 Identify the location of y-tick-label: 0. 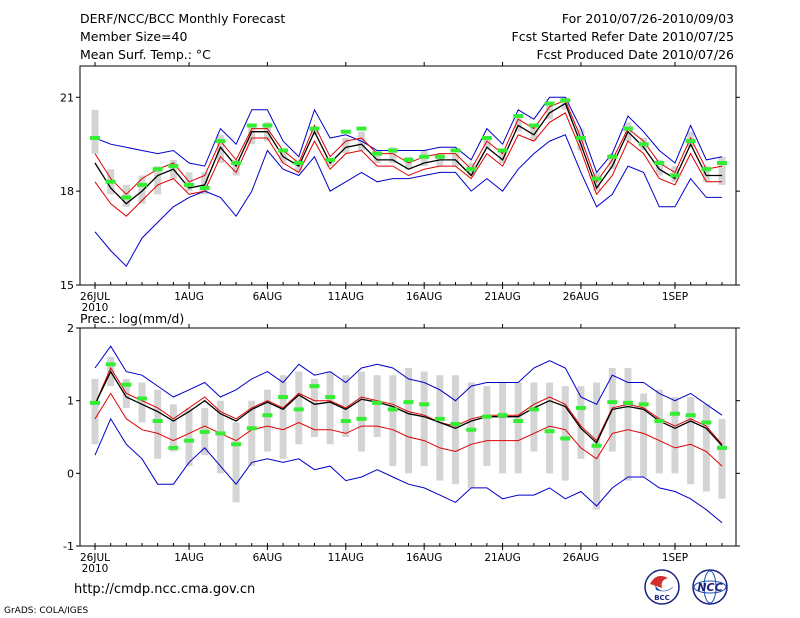
(70, 473).